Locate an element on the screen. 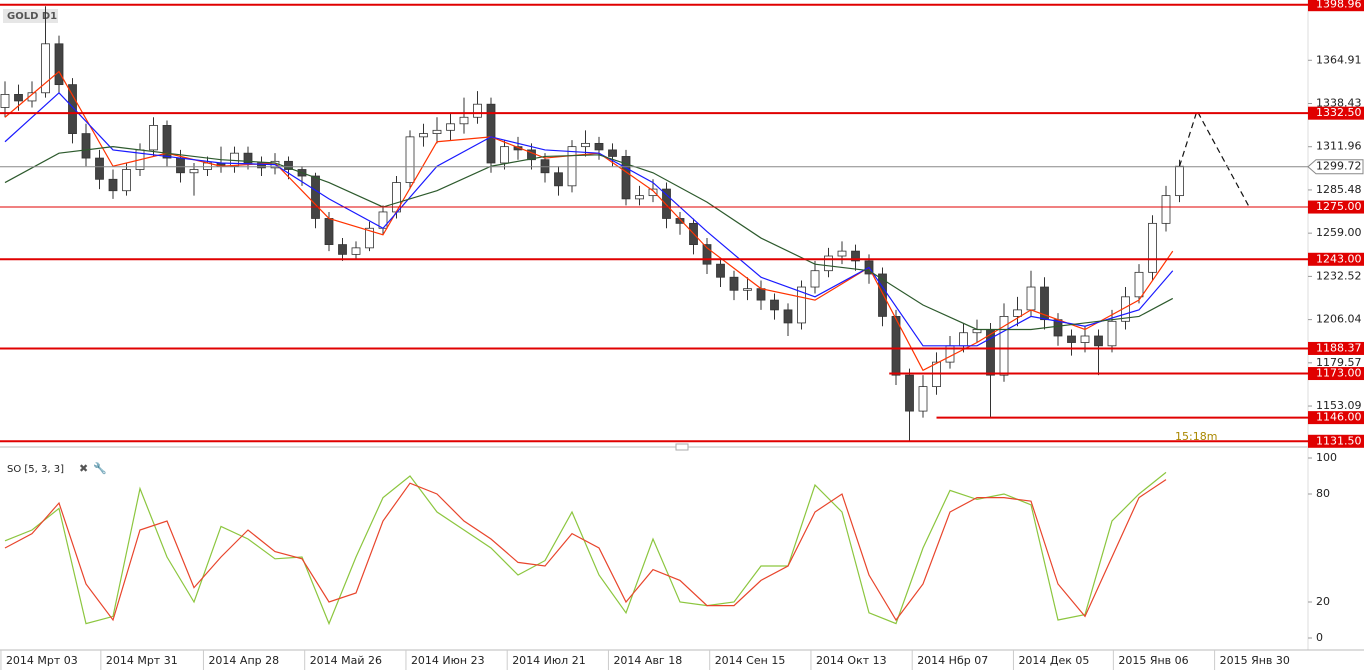 This screenshot has height=670, width=1364. y-tick-label: 1285.48 is located at coordinates (1339, 189).